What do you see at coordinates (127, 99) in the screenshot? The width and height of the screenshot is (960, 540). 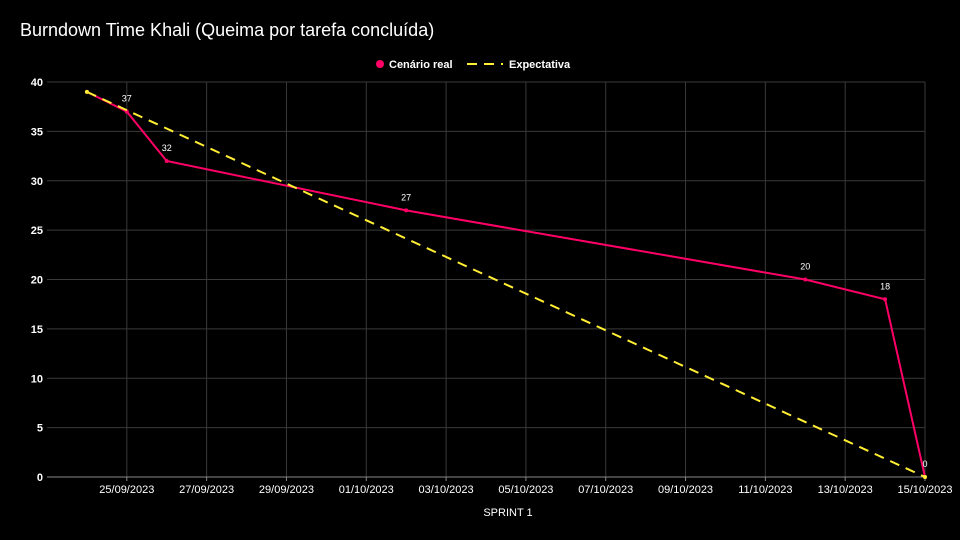 I see `data-label: 37` at bounding box center [127, 99].